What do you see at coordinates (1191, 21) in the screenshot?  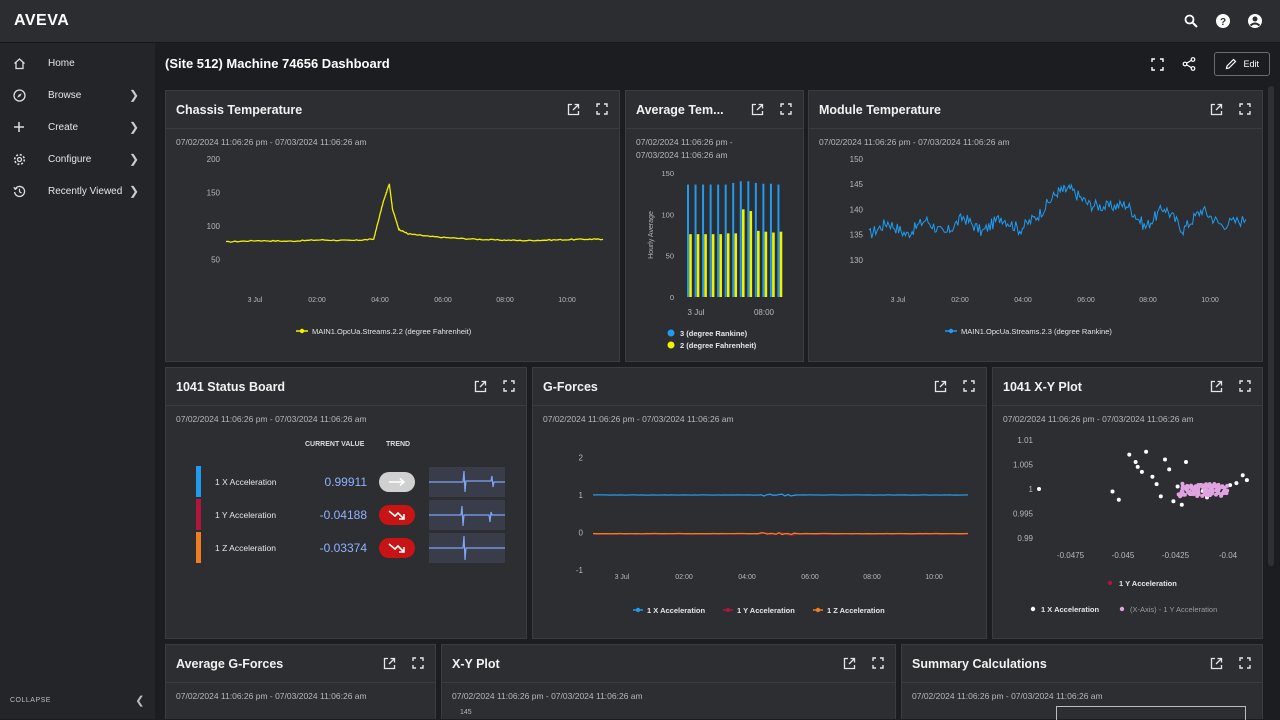 I see `search-icon` at bounding box center [1191, 21].